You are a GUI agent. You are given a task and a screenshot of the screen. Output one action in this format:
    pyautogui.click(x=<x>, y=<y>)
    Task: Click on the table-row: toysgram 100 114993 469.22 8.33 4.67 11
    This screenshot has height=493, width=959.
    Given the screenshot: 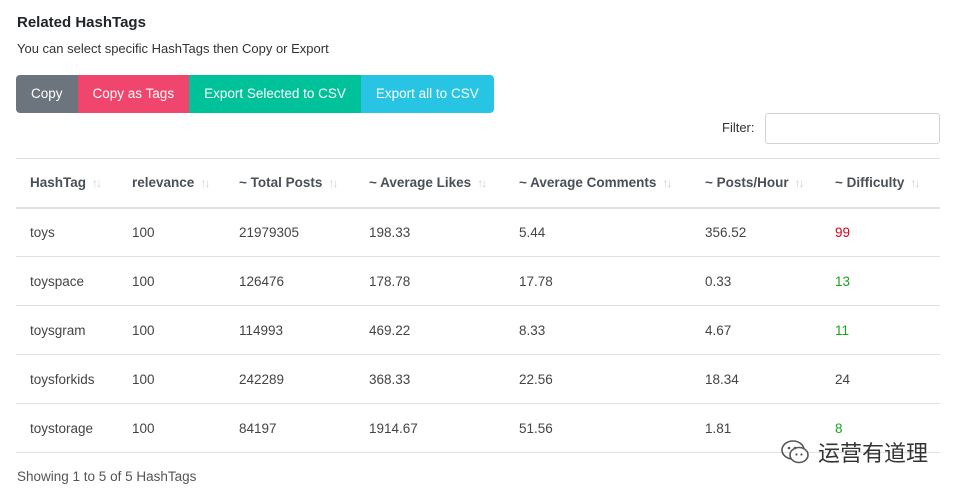 What is the action you would take?
    pyautogui.click(x=478, y=330)
    